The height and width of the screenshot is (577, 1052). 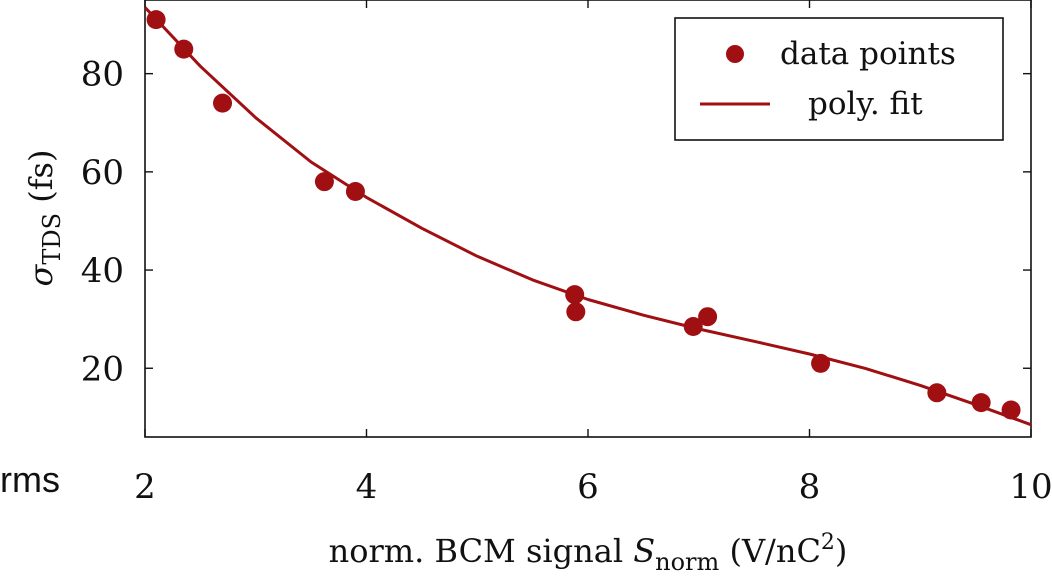 What do you see at coordinates (735, 54) in the screenshot?
I see `legend-marker-data-points` at bounding box center [735, 54].